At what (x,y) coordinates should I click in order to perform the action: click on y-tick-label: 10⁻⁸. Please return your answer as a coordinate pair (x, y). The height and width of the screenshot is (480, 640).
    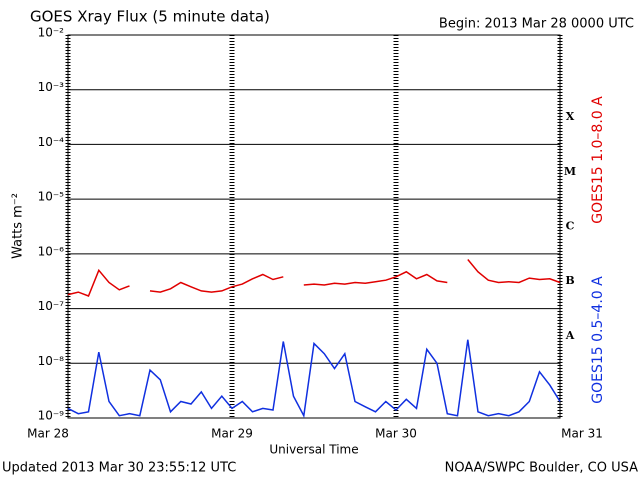
    Looking at the image, I should click on (51, 361).